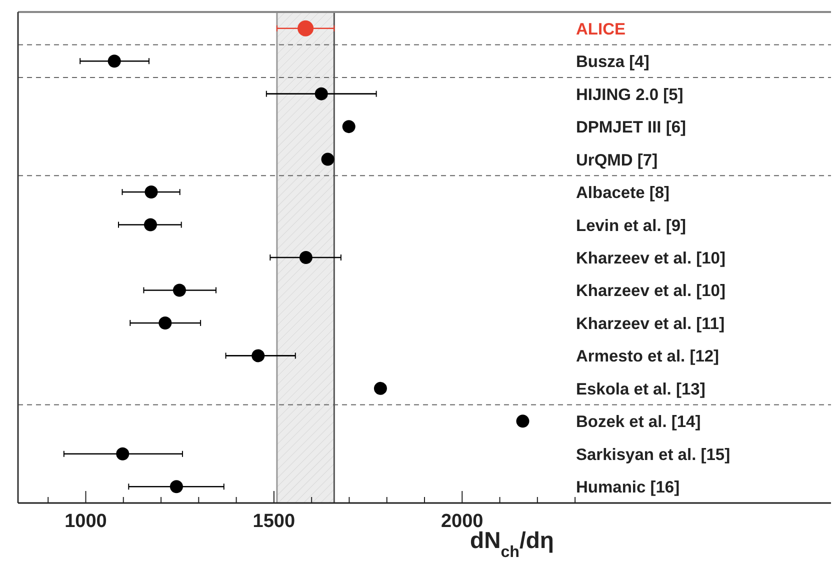 The height and width of the screenshot is (567, 833). What do you see at coordinates (650, 323) in the screenshot?
I see `y-tick-label: Kharzeev et al. [11]` at bounding box center [650, 323].